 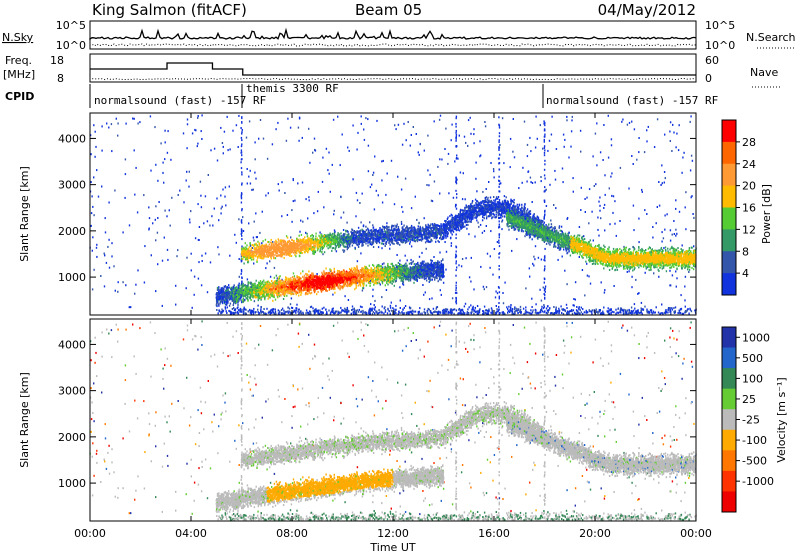 I want to click on nsearch-trace, so click(x=393, y=45).